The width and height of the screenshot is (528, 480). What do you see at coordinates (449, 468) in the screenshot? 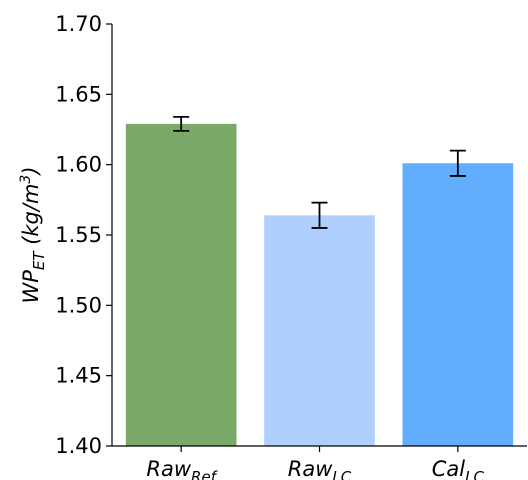
I see `x-tick-label-base: Cal` at bounding box center [449, 468].